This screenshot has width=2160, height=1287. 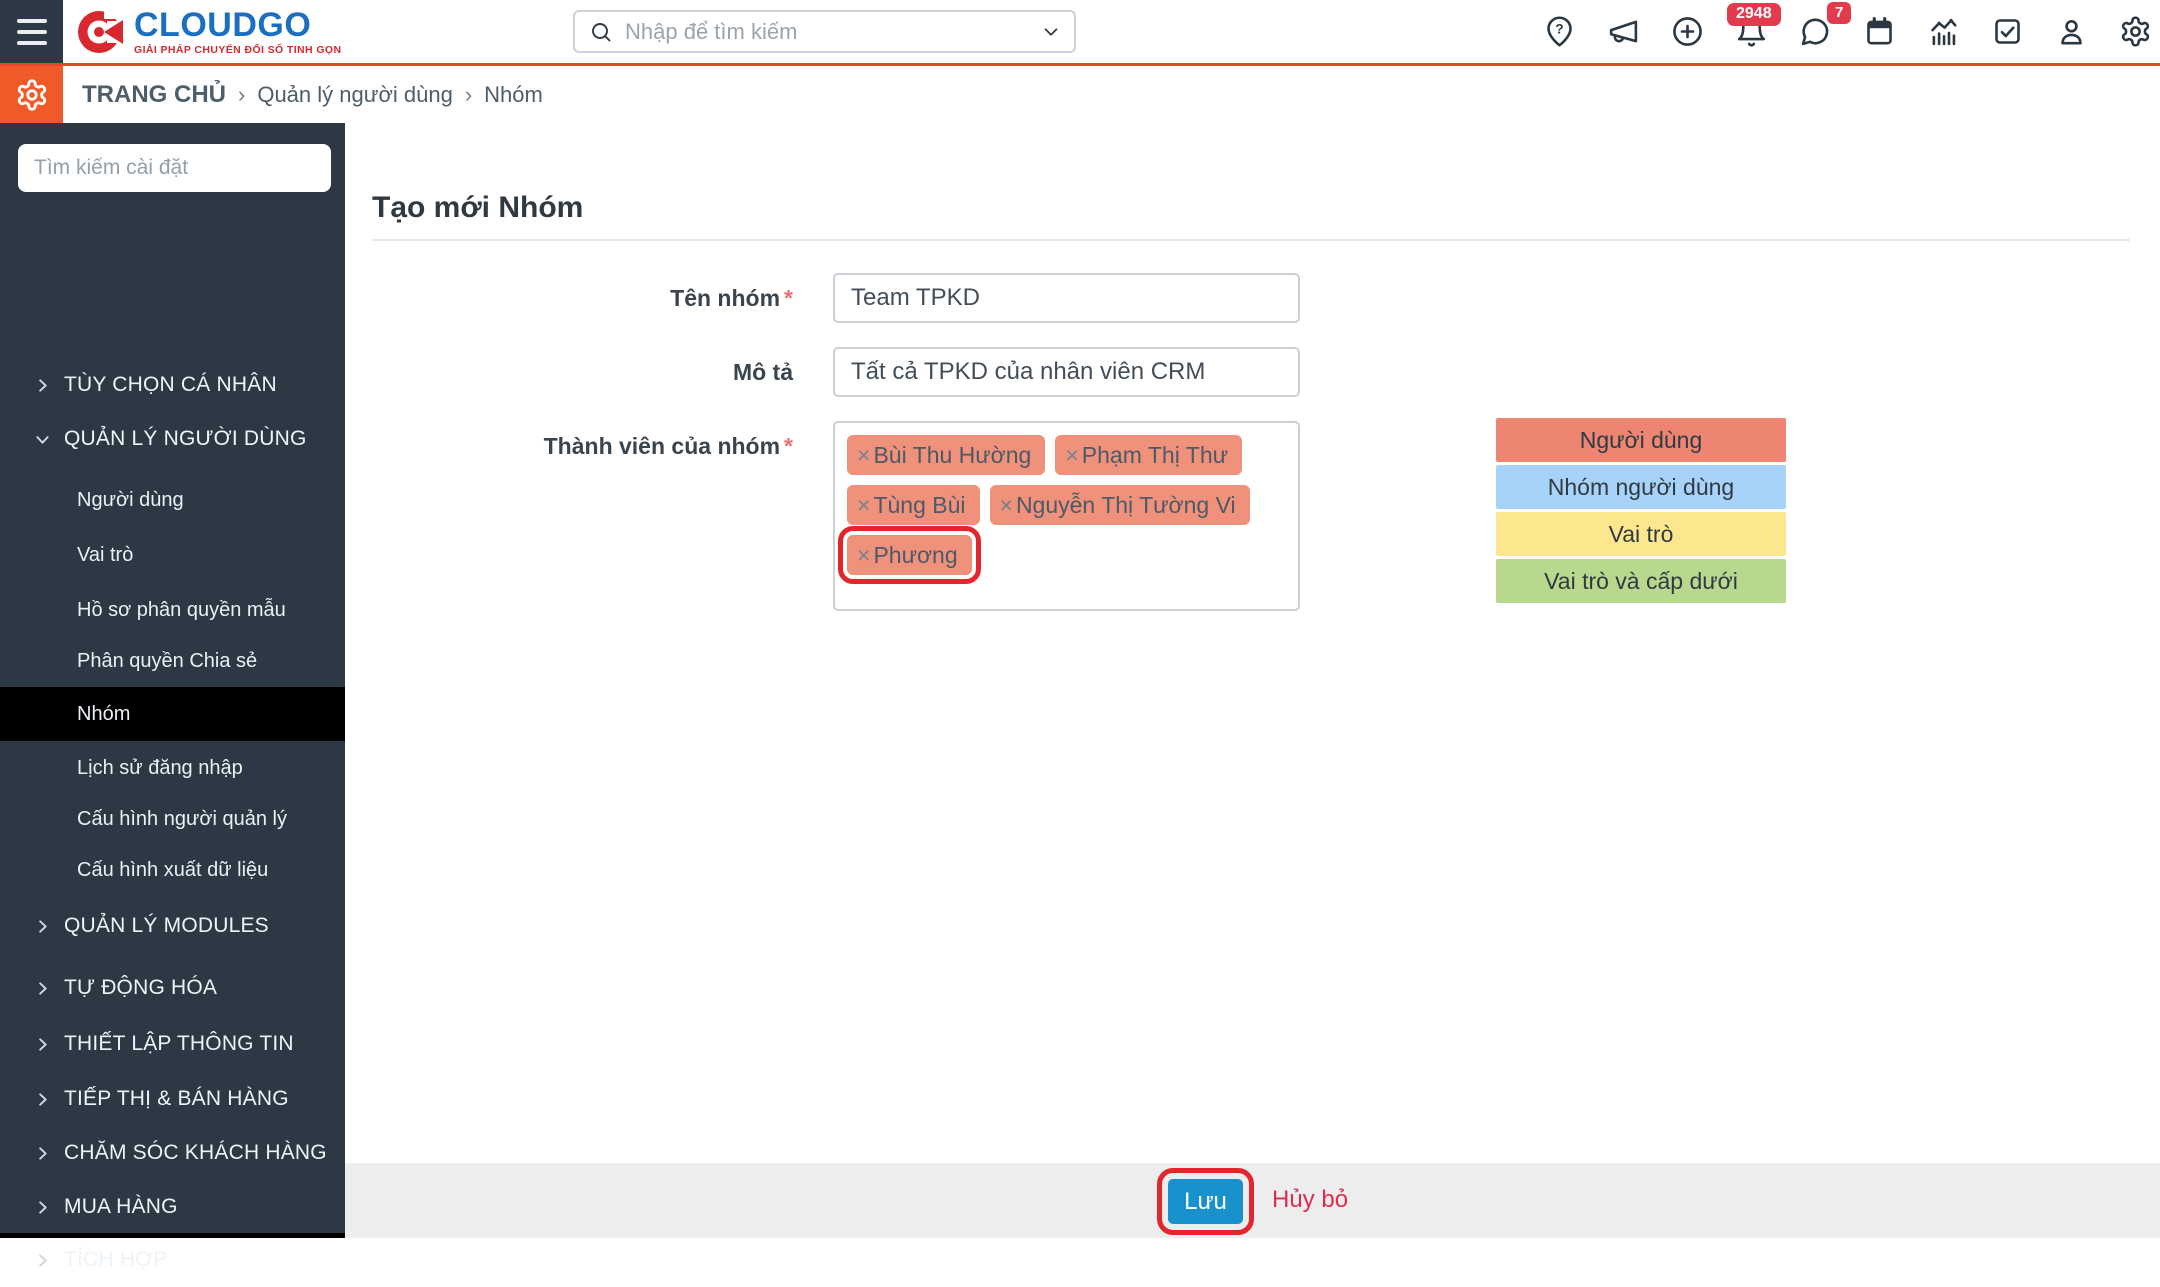 I want to click on global-search-input, so click(x=832, y=31).